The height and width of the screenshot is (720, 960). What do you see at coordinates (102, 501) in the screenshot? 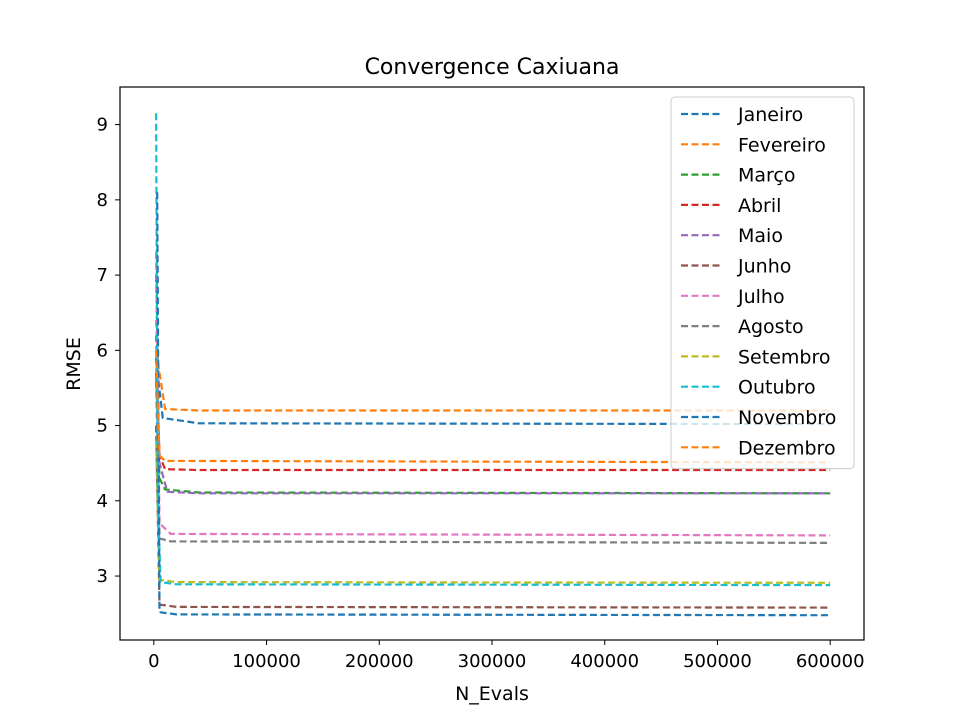
I see `y-tick-label: 4` at bounding box center [102, 501].